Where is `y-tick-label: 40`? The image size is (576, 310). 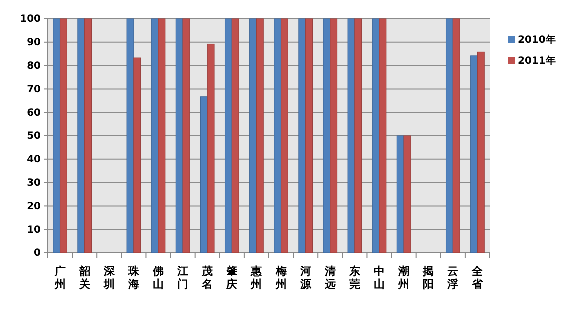
y-tick-label: 40 is located at coordinates (34, 160).